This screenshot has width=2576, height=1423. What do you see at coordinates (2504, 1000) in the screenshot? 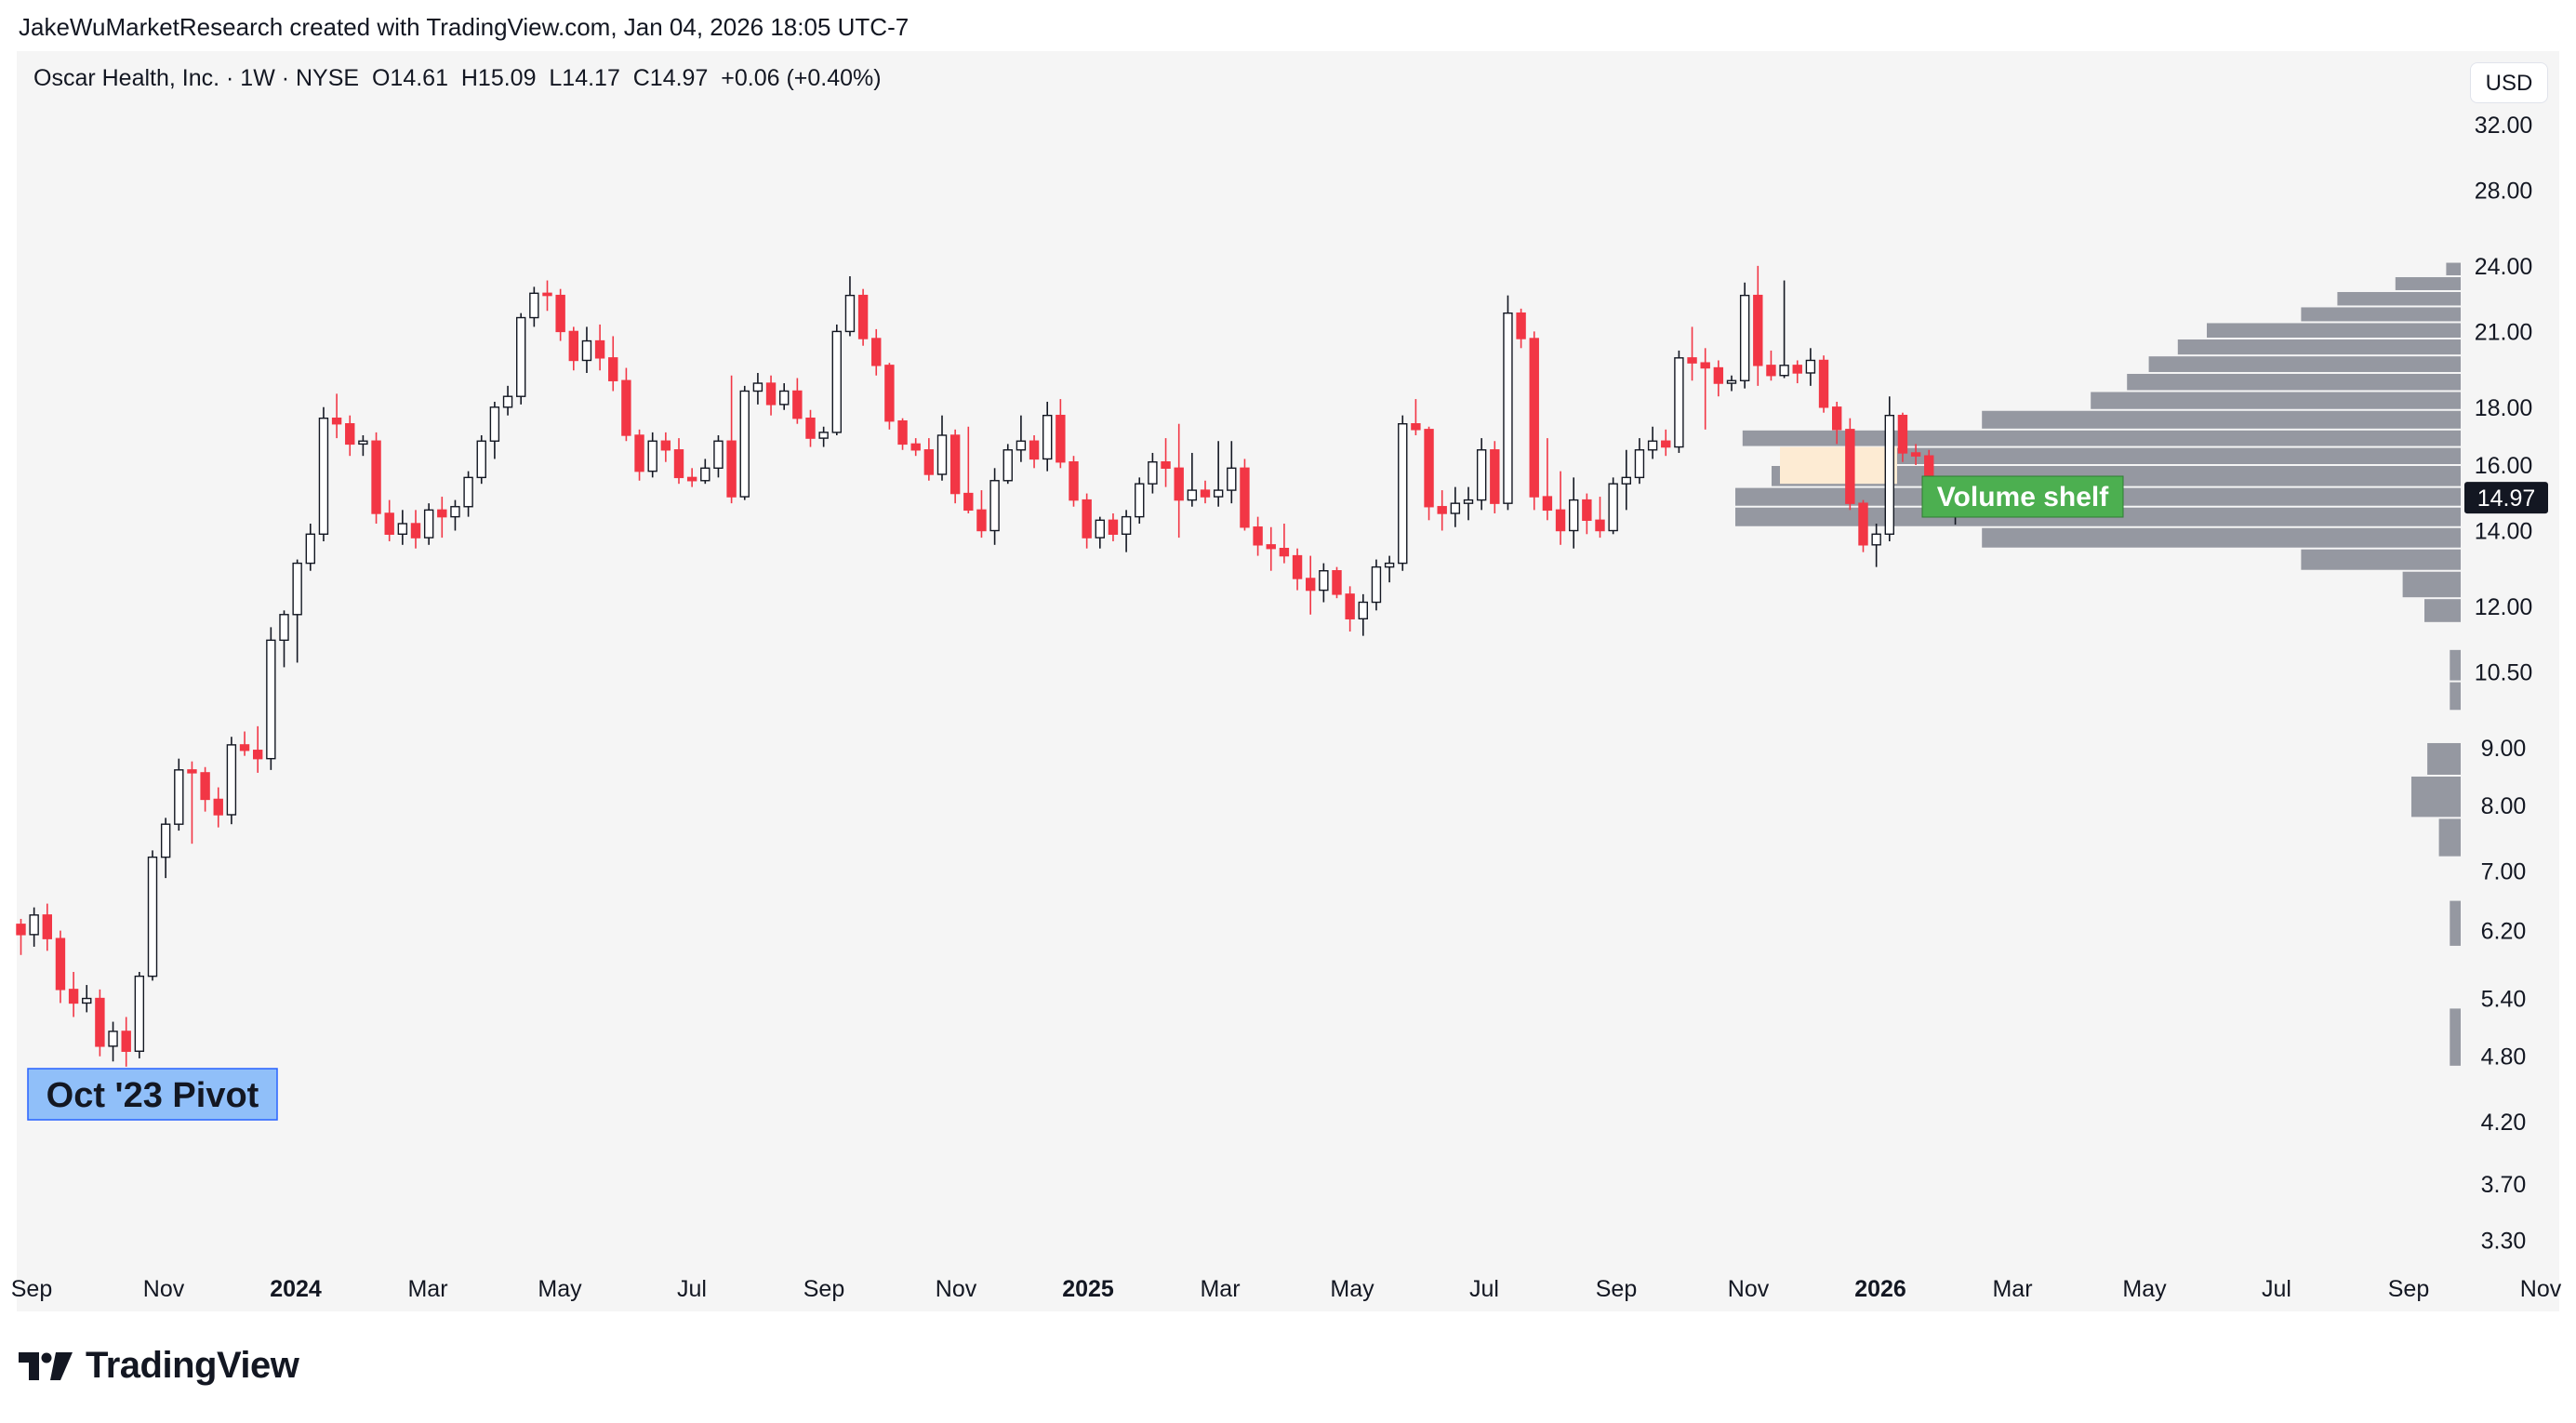
I see `price-axis-label: 5.40` at bounding box center [2504, 1000].